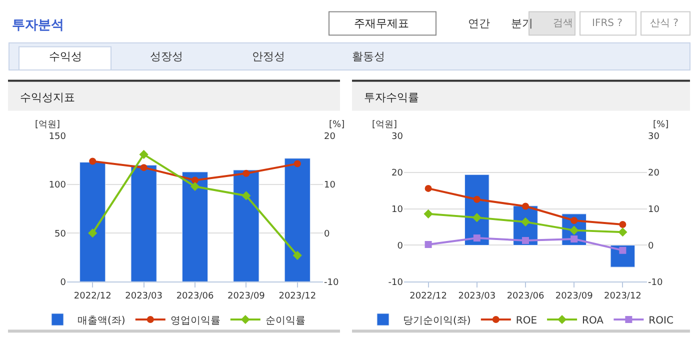 The width and height of the screenshot is (697, 342). Describe the element at coordinates (285, 320) in the screenshot. I see `legend-label: 순이익률` at that location.